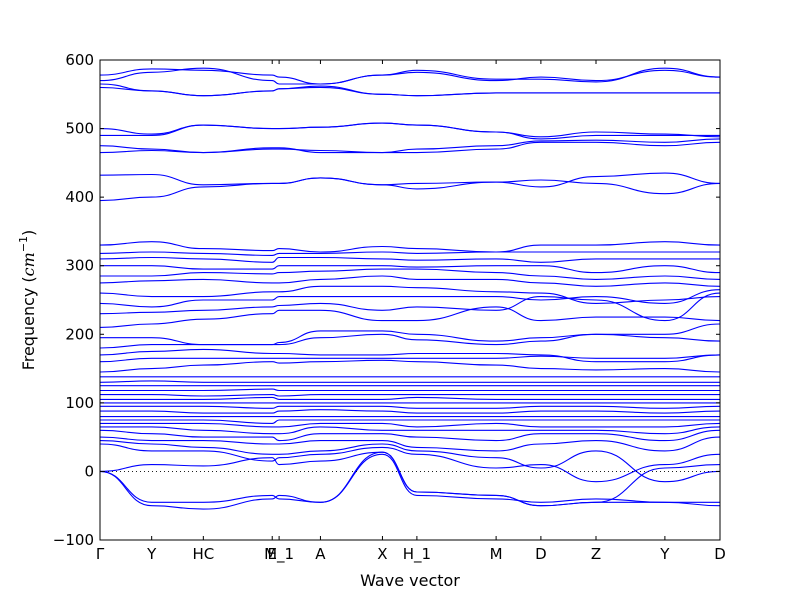 Image resolution: width=800 pixels, height=600 pixels. Describe the element at coordinates (279, 554) in the screenshot. I see `x-tick-label: M_1` at that location.